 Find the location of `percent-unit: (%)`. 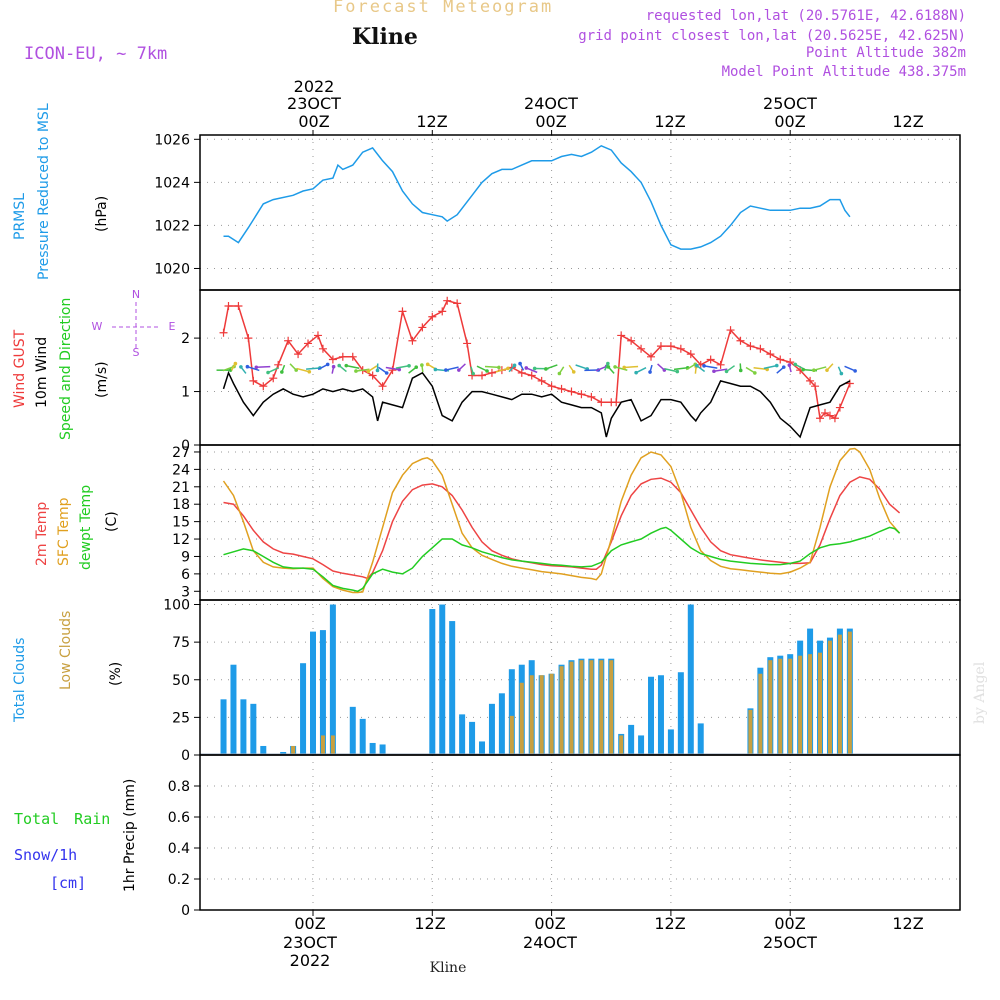

percent-unit: (%) is located at coordinates (116, 674).